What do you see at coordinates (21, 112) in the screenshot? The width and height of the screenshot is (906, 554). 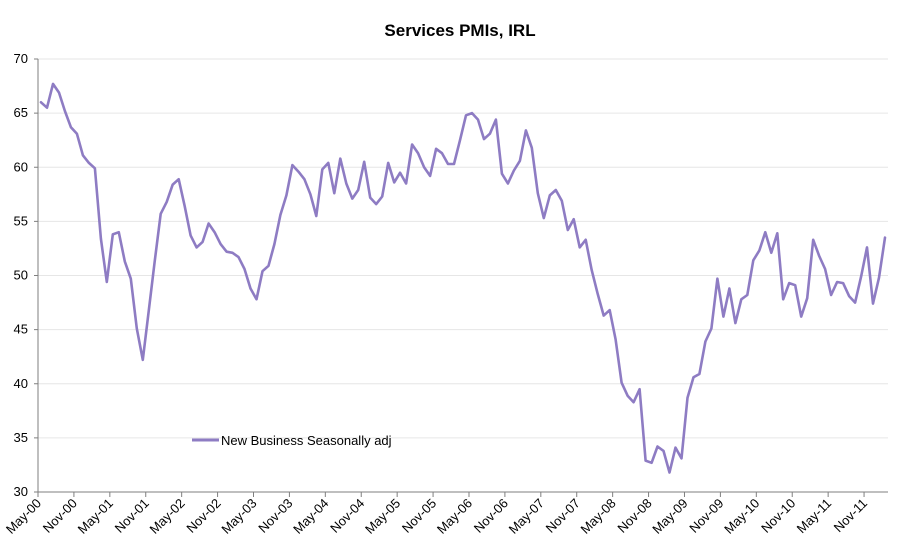 I see `y-tick-label: 65` at bounding box center [21, 112].